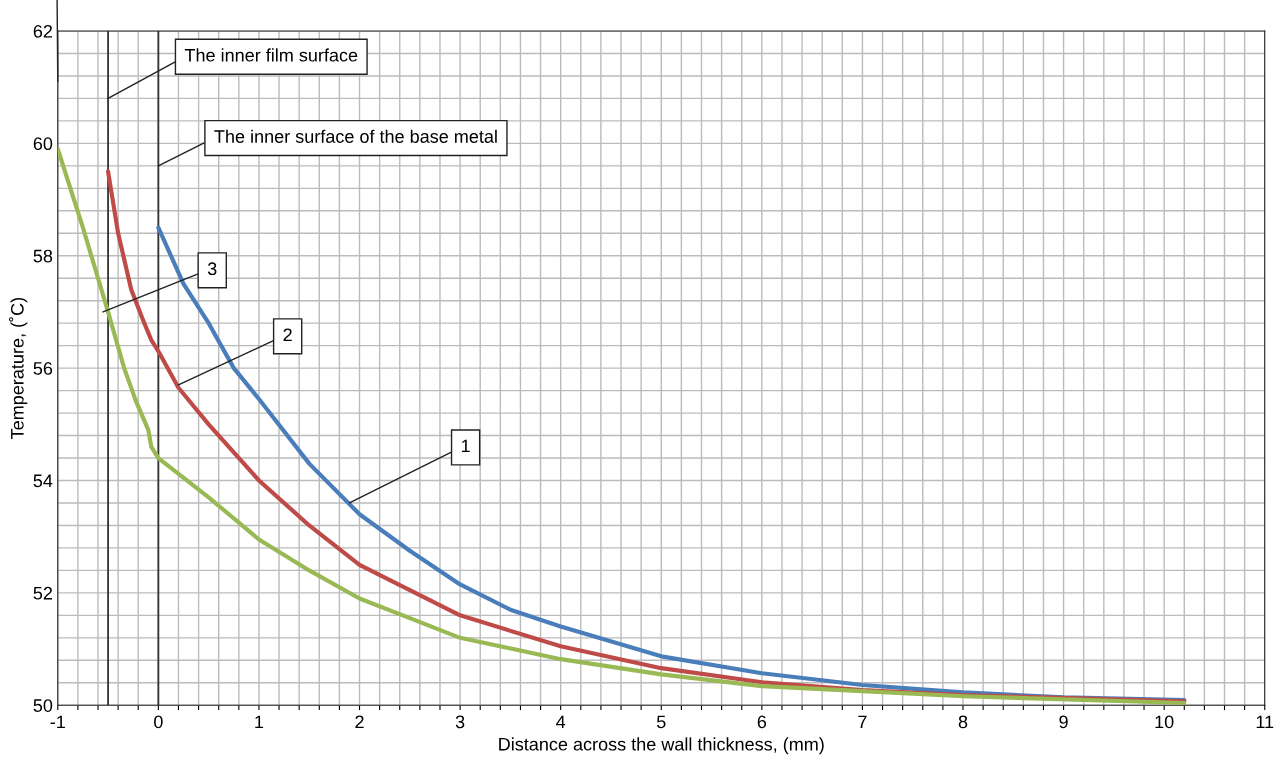  I want to click on x-tick-label: 11, so click(1265, 722).